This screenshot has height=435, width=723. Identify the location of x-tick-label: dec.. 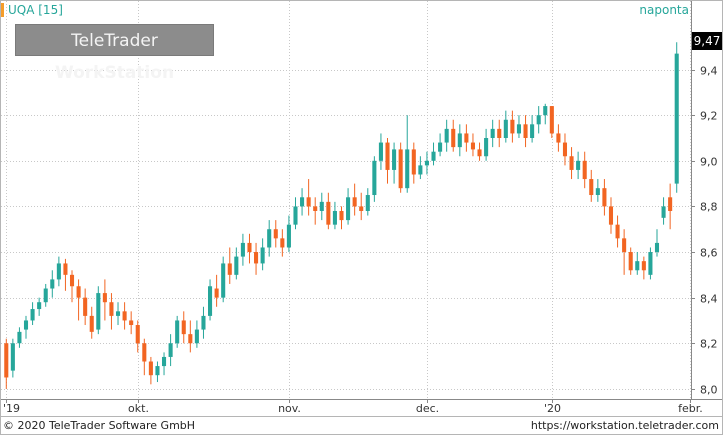
(427, 408).